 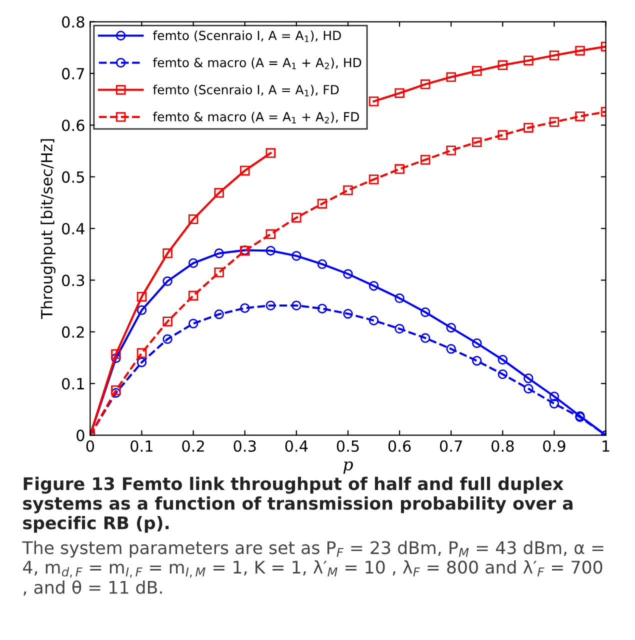 I want to click on x-tick-label: 0.3, so click(x=245, y=446).